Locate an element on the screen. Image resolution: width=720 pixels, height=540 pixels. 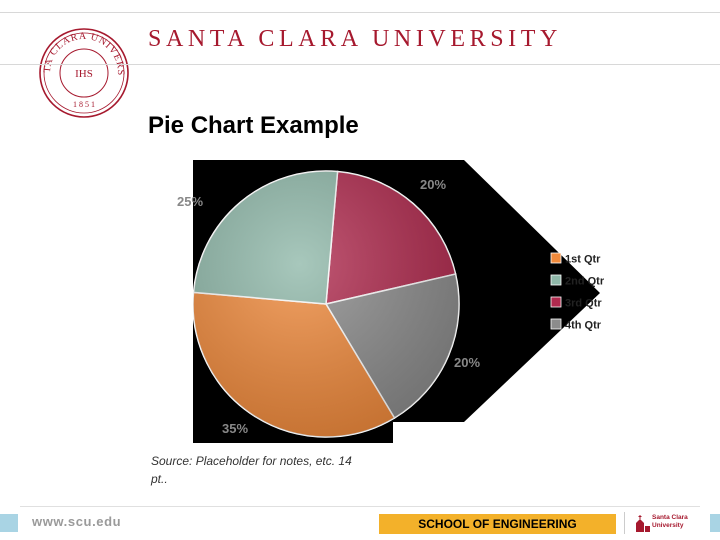
data-label-4th-qtr: 20% is located at coordinates (467, 362).